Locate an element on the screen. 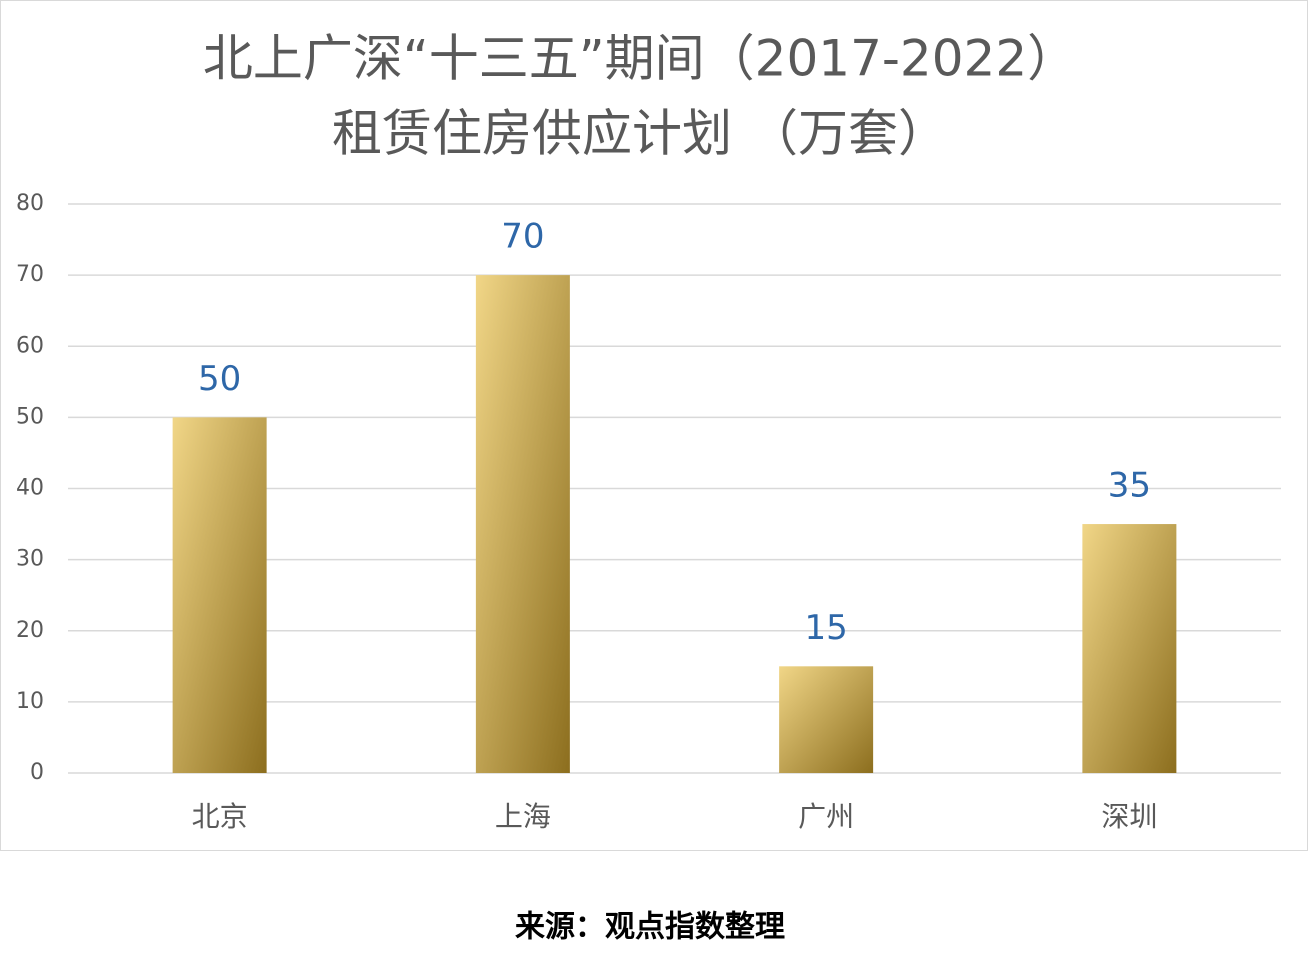 This screenshot has height=965, width=1310. source-note: 来源：观点指数整理 is located at coordinates (650, 927).